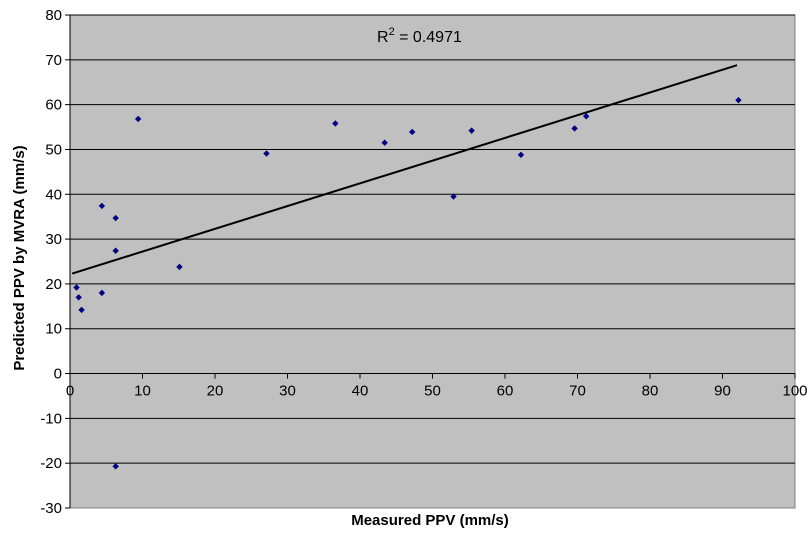  What do you see at coordinates (53, 194) in the screenshot?
I see `y-tick-label: 40` at bounding box center [53, 194].